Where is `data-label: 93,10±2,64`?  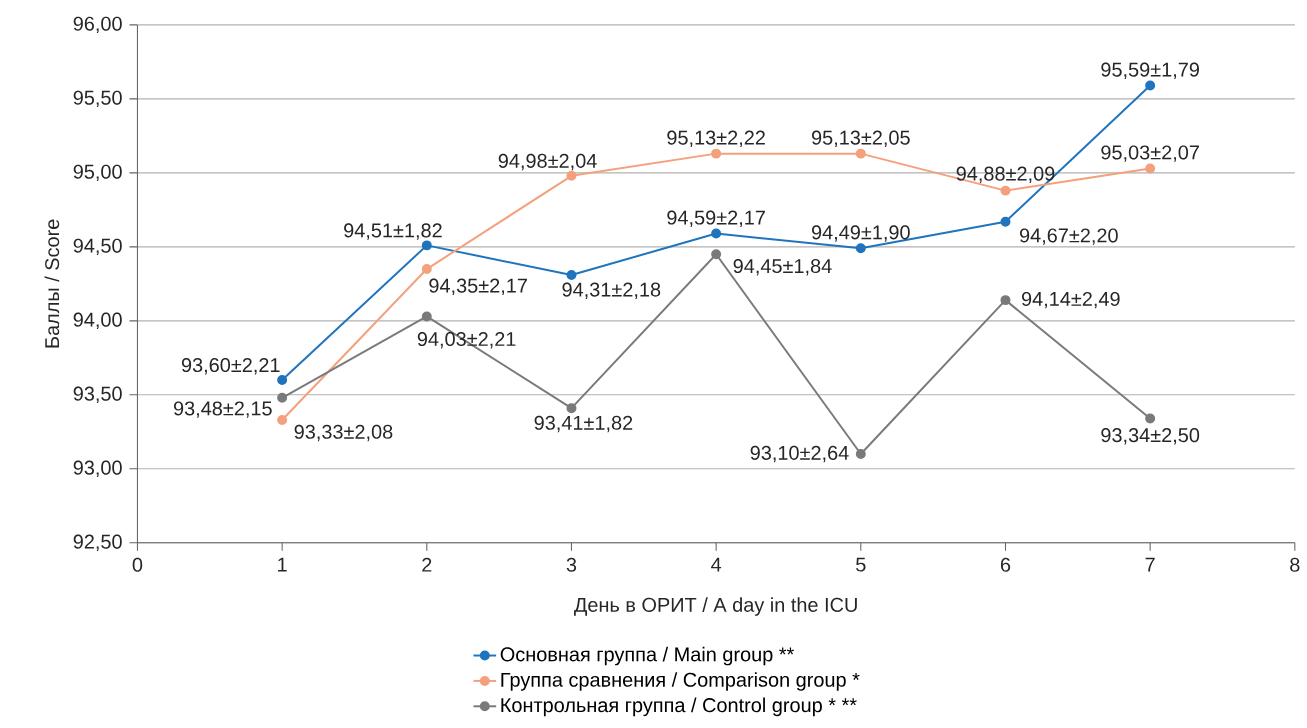
data-label: 93,10±2,64 is located at coordinates (799, 454).